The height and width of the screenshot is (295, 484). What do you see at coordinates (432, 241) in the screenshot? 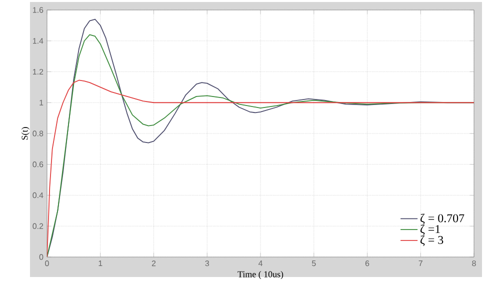
I see `legend-label: ζ = 3` at bounding box center [432, 241].